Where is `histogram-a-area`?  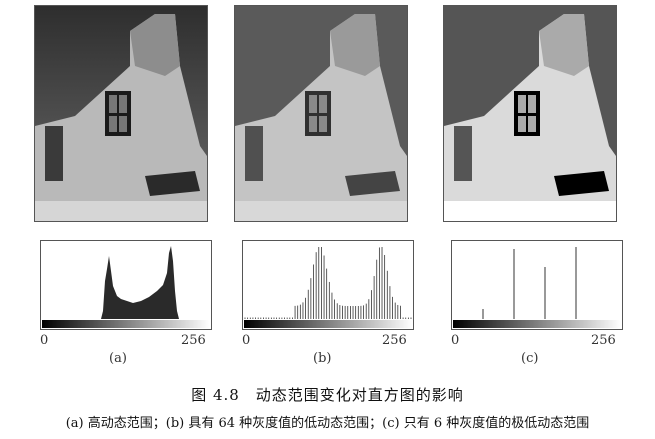 histogram-a-area is located at coordinates (126, 282).